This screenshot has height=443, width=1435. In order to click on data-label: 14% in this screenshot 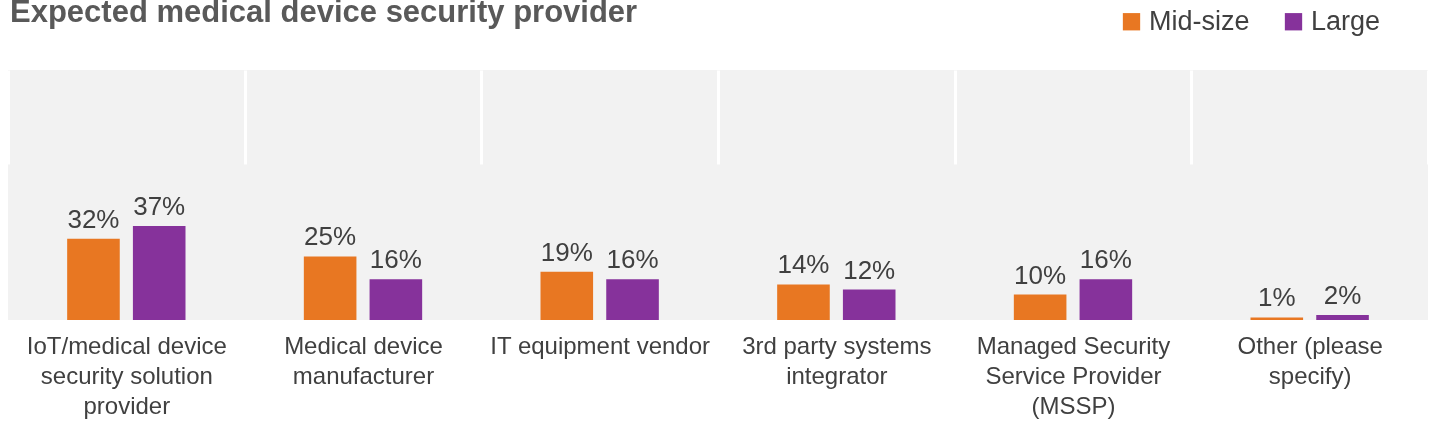, I will do `click(803, 264)`.